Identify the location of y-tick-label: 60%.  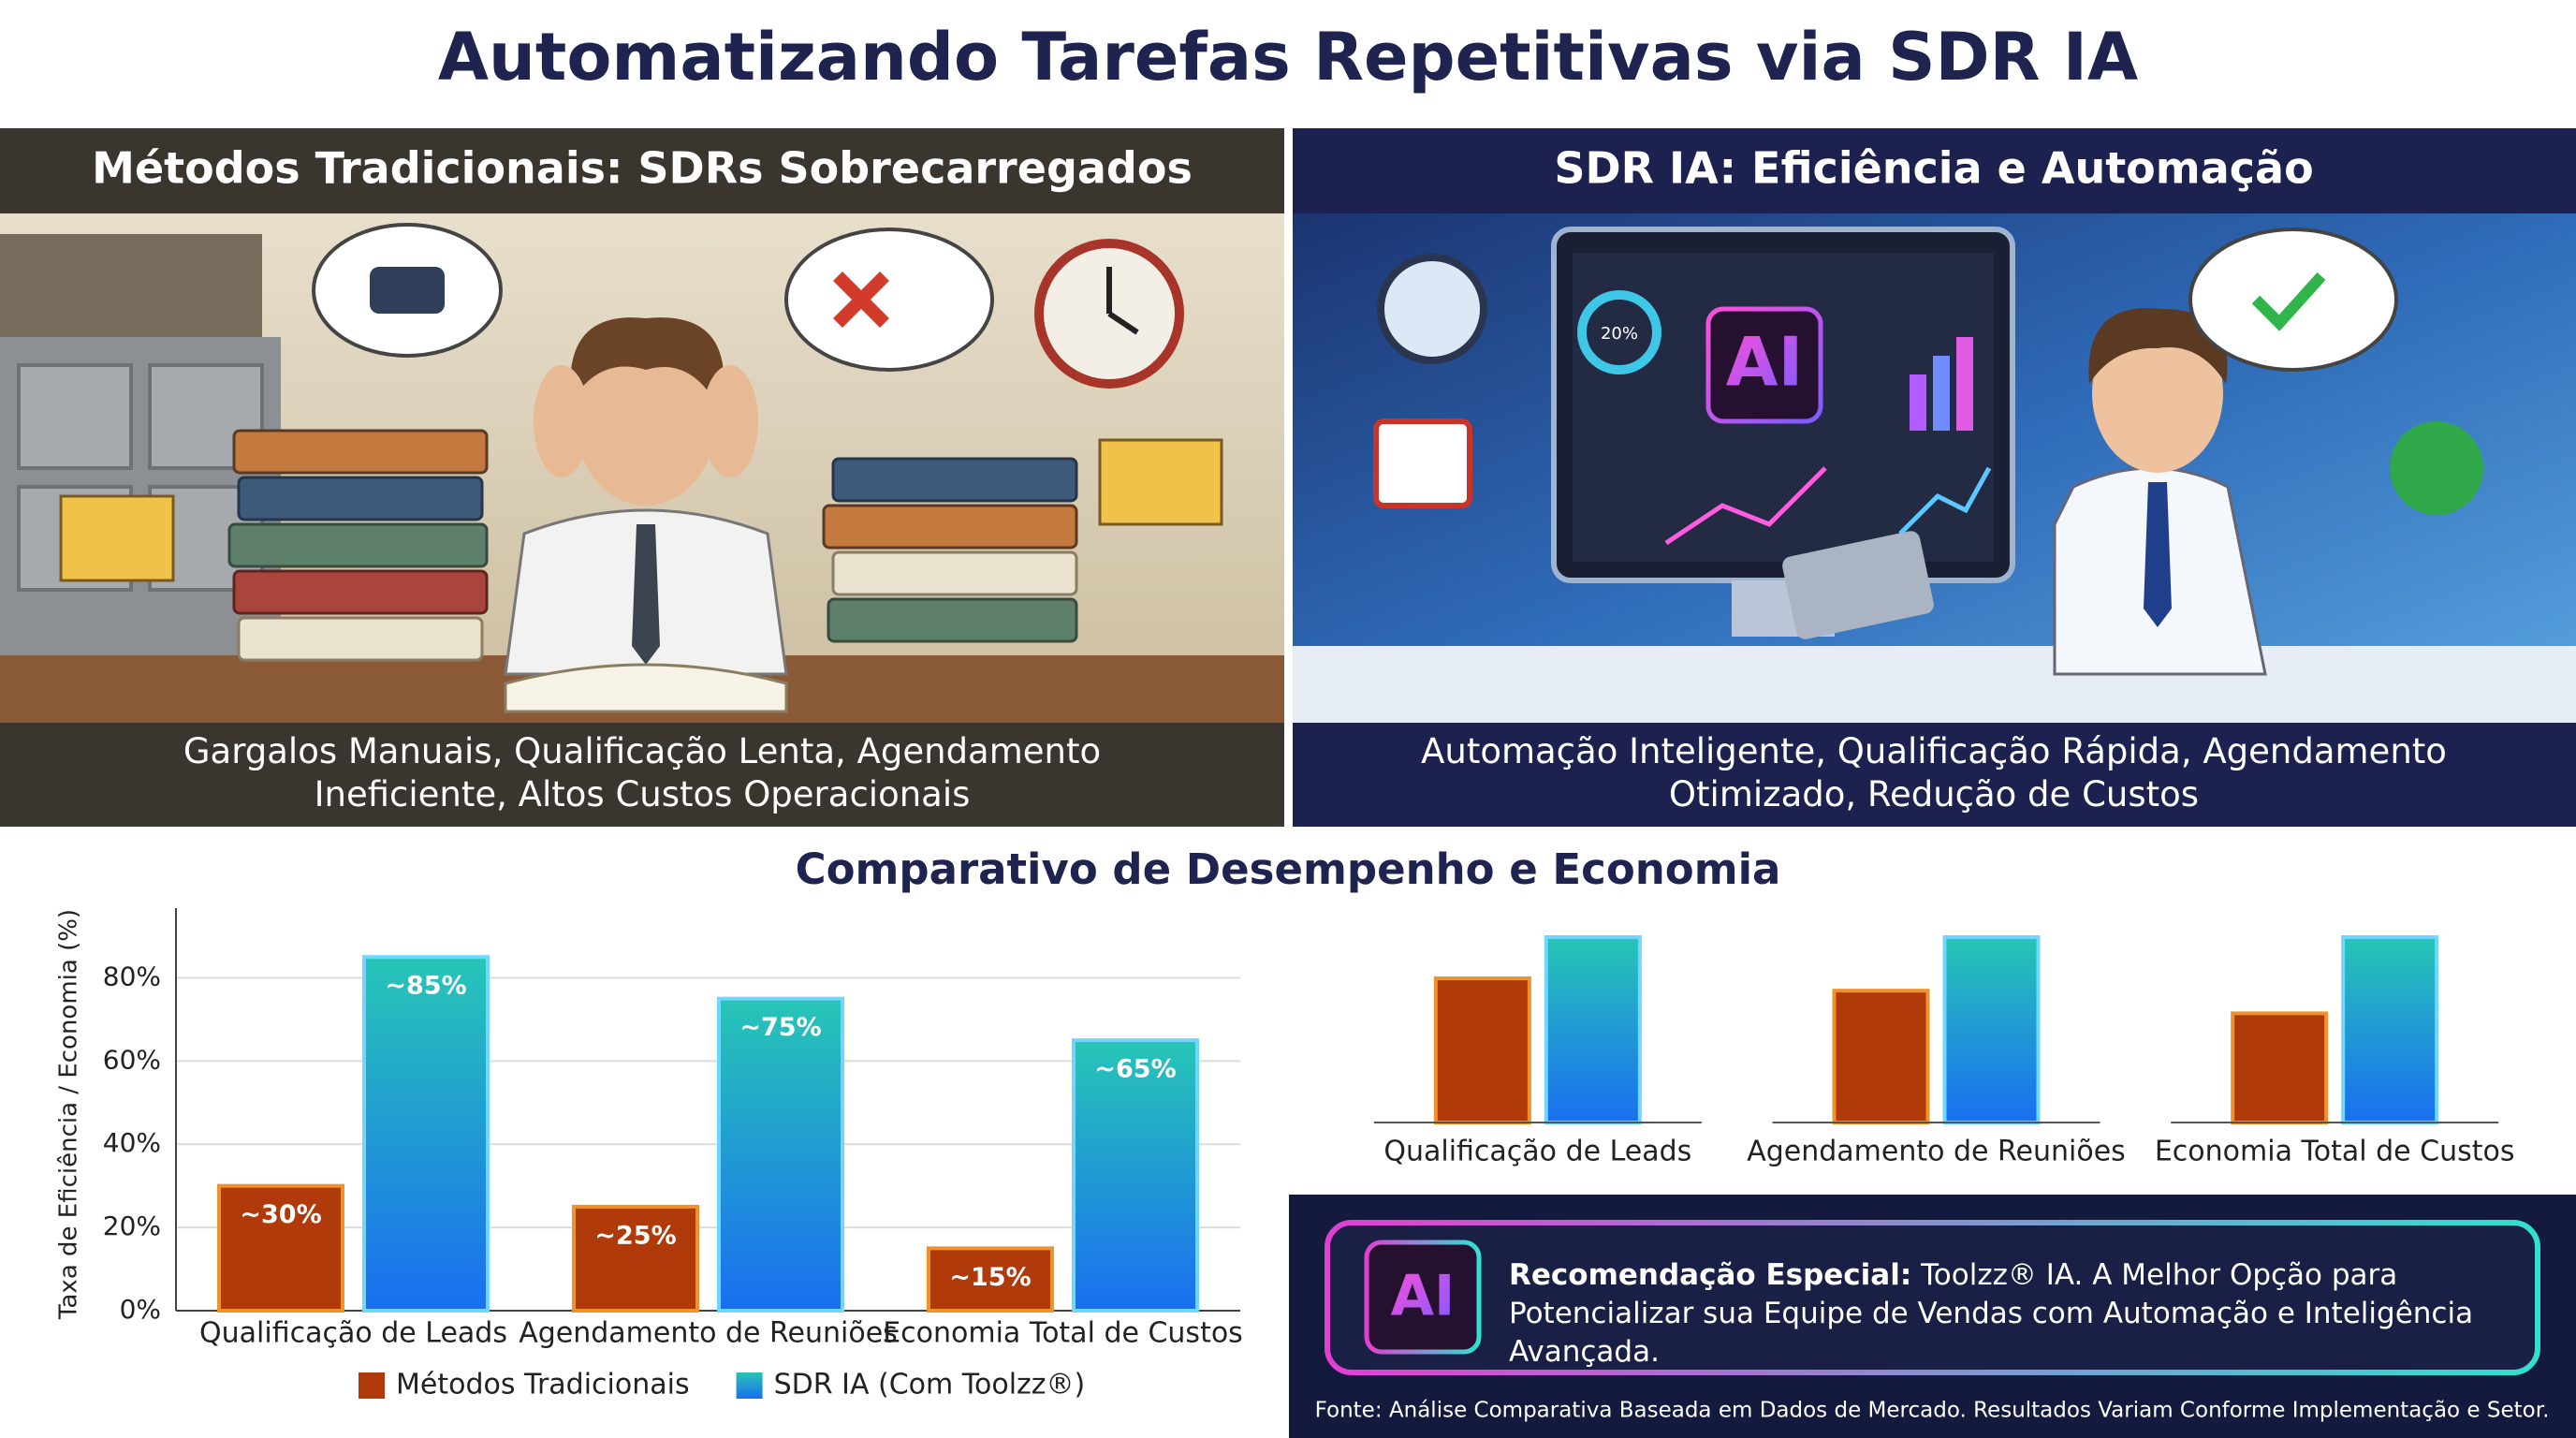
(132, 1059).